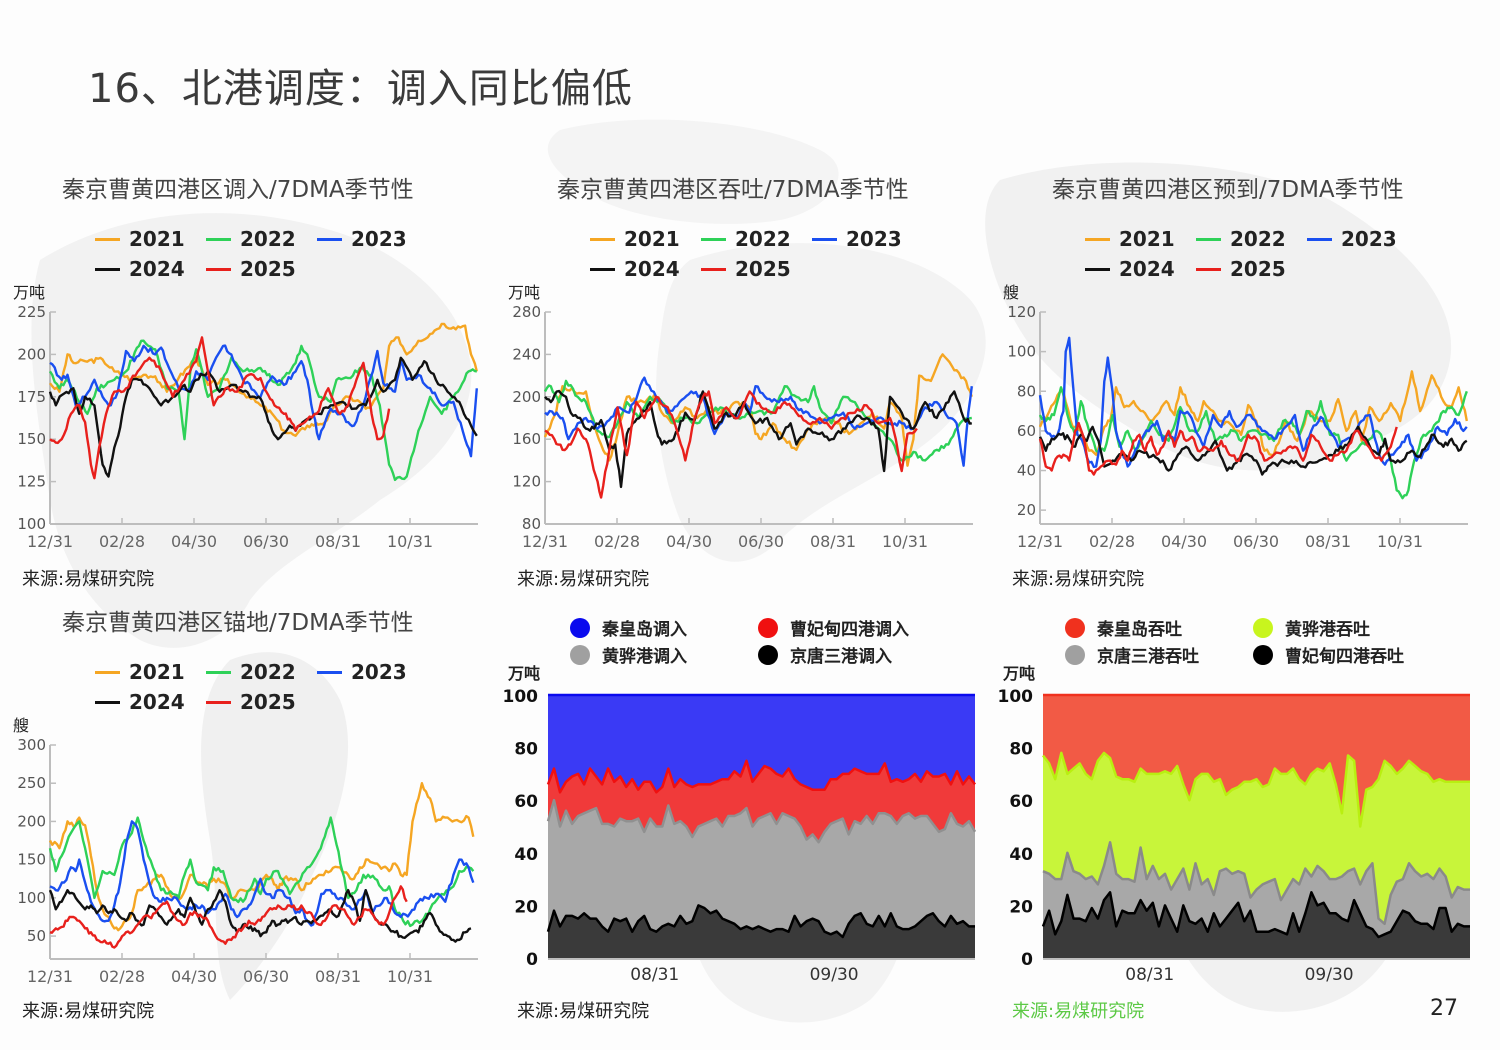 This screenshot has height=1050, width=1500. What do you see at coordinates (526, 439) in the screenshot?
I see `y-tick-label: 160` at bounding box center [526, 439].